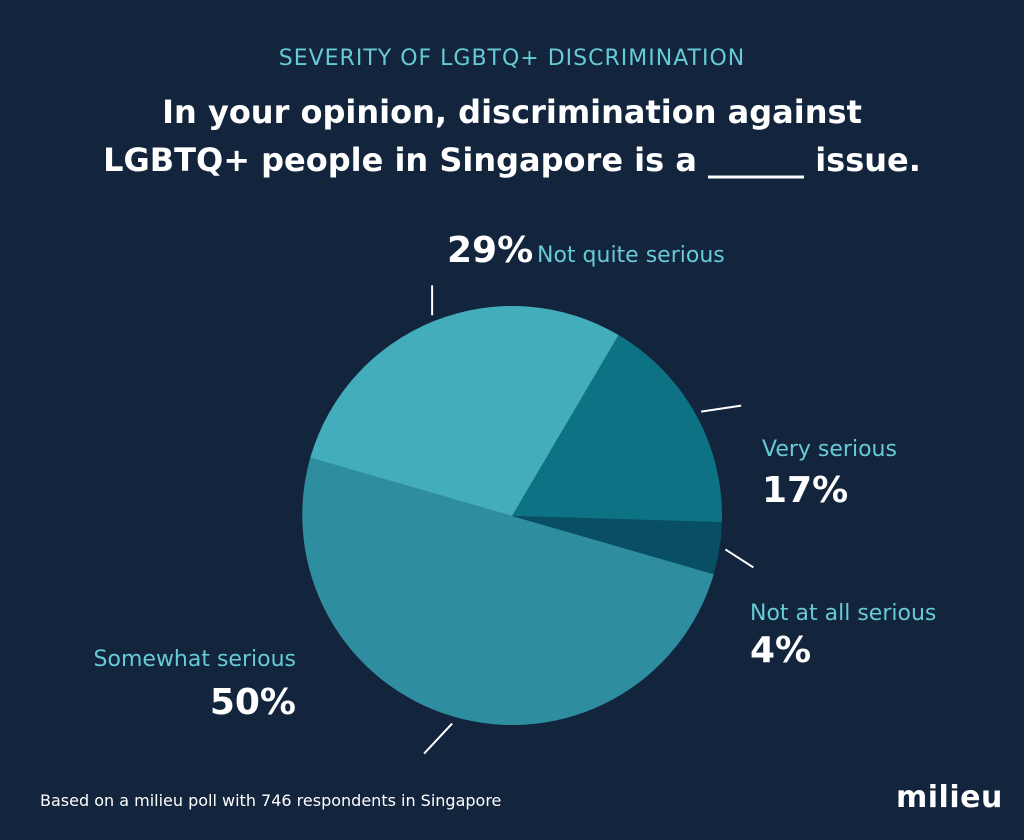 Image resolution: width=1024 pixels, height=840 pixels. I want to click on slice-category-label: Not quite serious, so click(631, 255).